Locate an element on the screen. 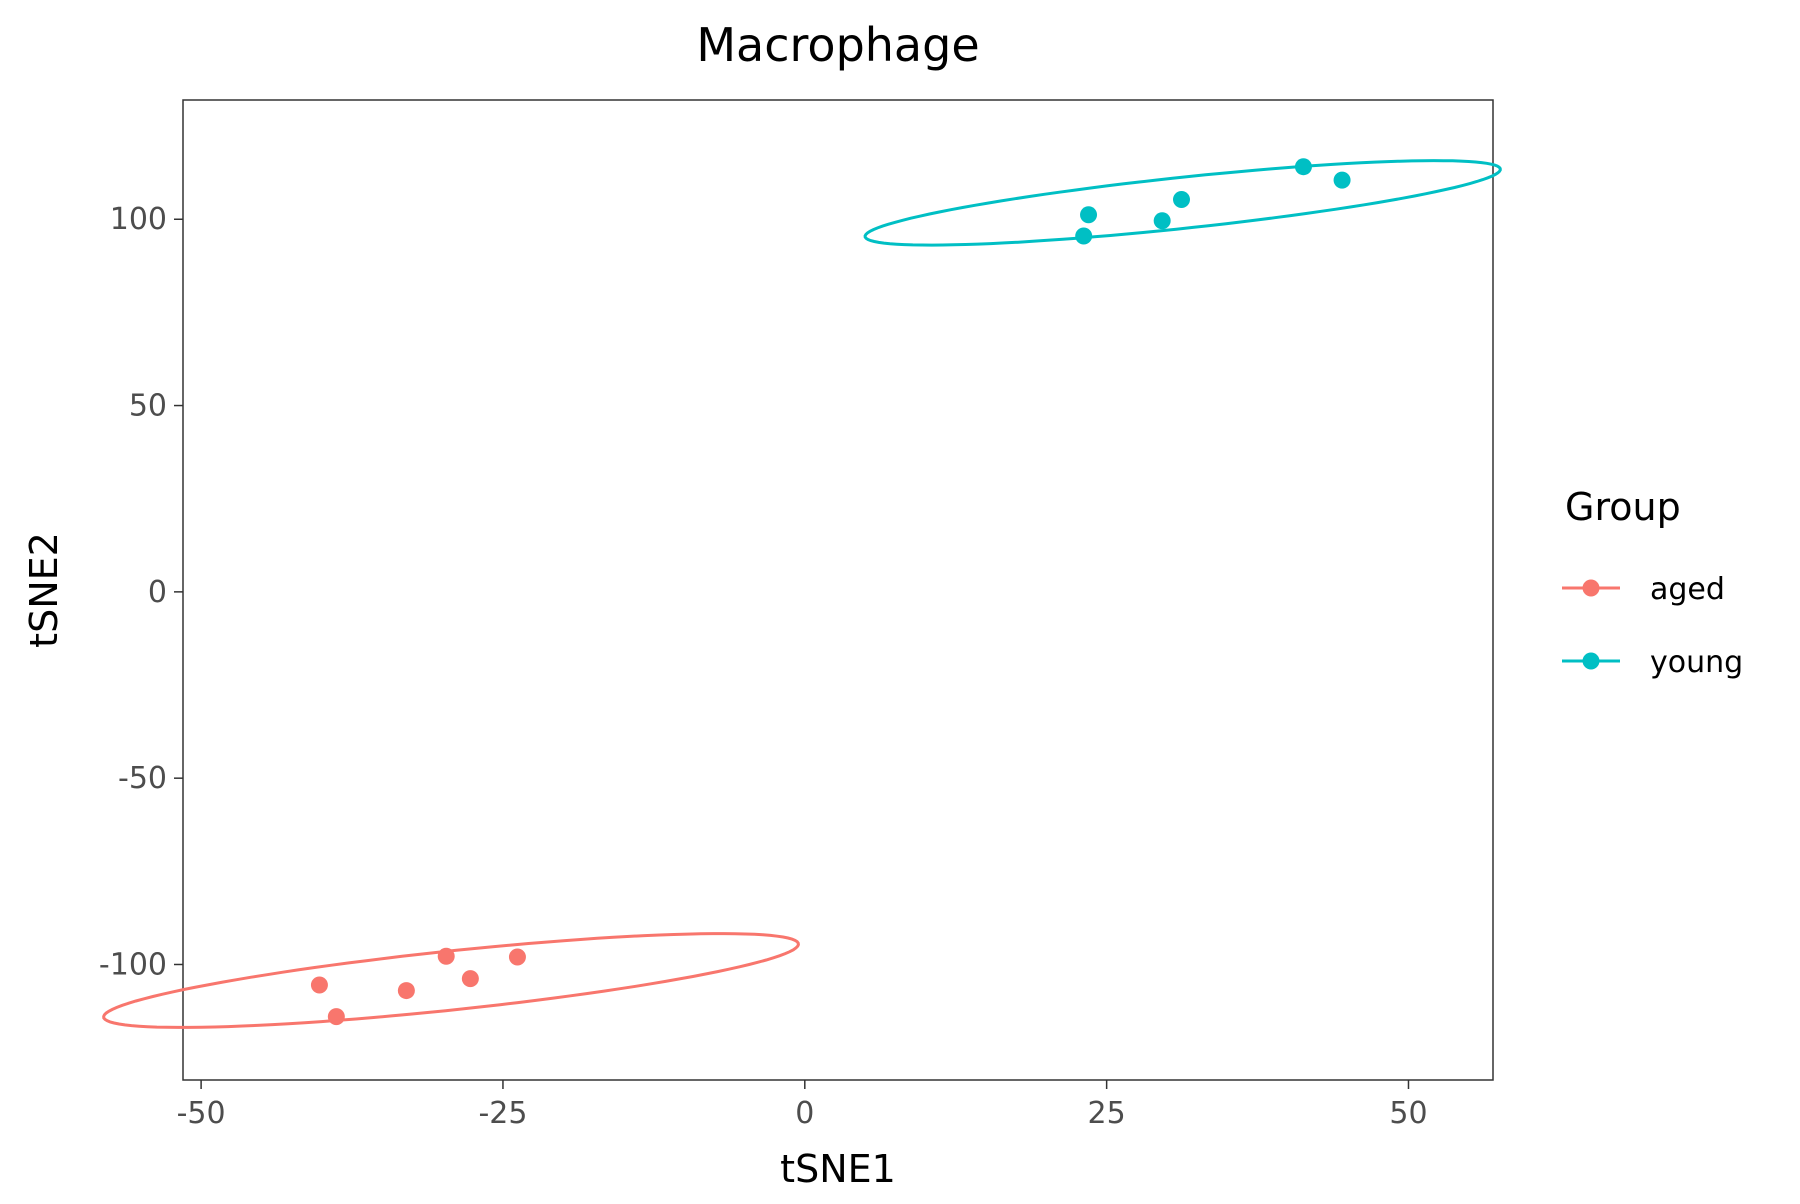 This screenshot has width=1800, height=1204. y-tick-label: 50 is located at coordinates (148, 406).